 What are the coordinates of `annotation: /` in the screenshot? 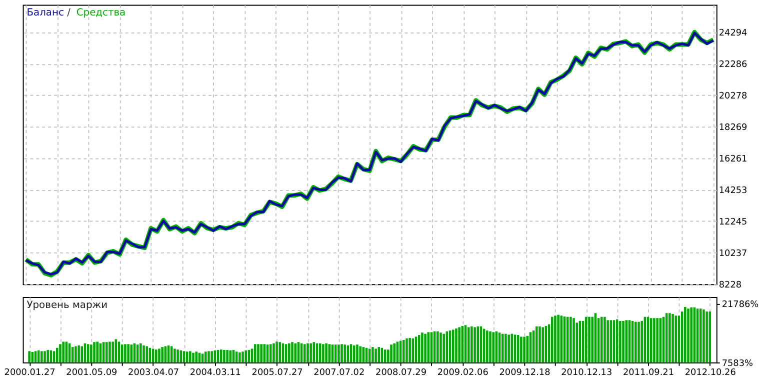 It's located at (69, 13).